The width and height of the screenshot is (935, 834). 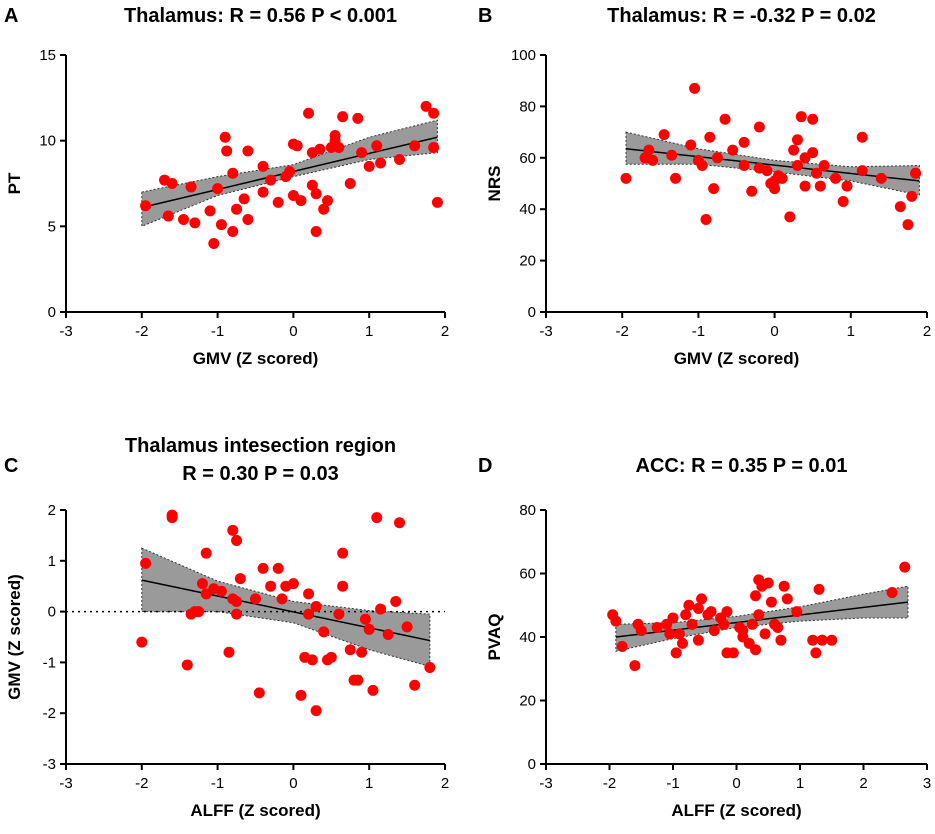 What do you see at coordinates (260, 446) in the screenshot?
I see `chart-title: Thalamus intesection region` at bounding box center [260, 446].